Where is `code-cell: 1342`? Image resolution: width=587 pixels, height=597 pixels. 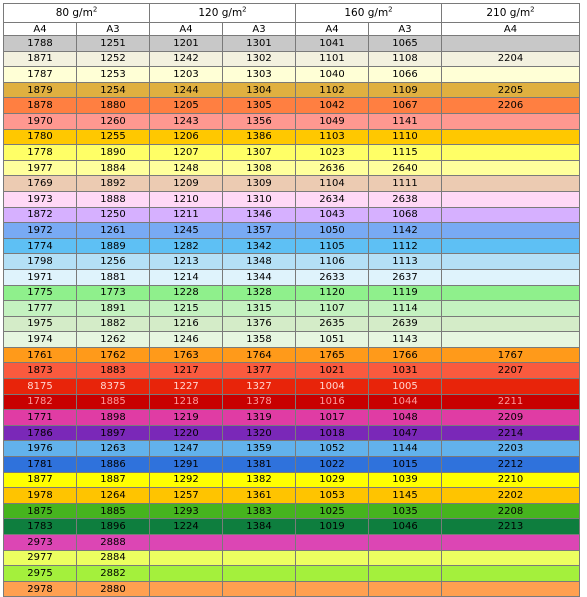
code-cell: 1342 is located at coordinates (259, 246).